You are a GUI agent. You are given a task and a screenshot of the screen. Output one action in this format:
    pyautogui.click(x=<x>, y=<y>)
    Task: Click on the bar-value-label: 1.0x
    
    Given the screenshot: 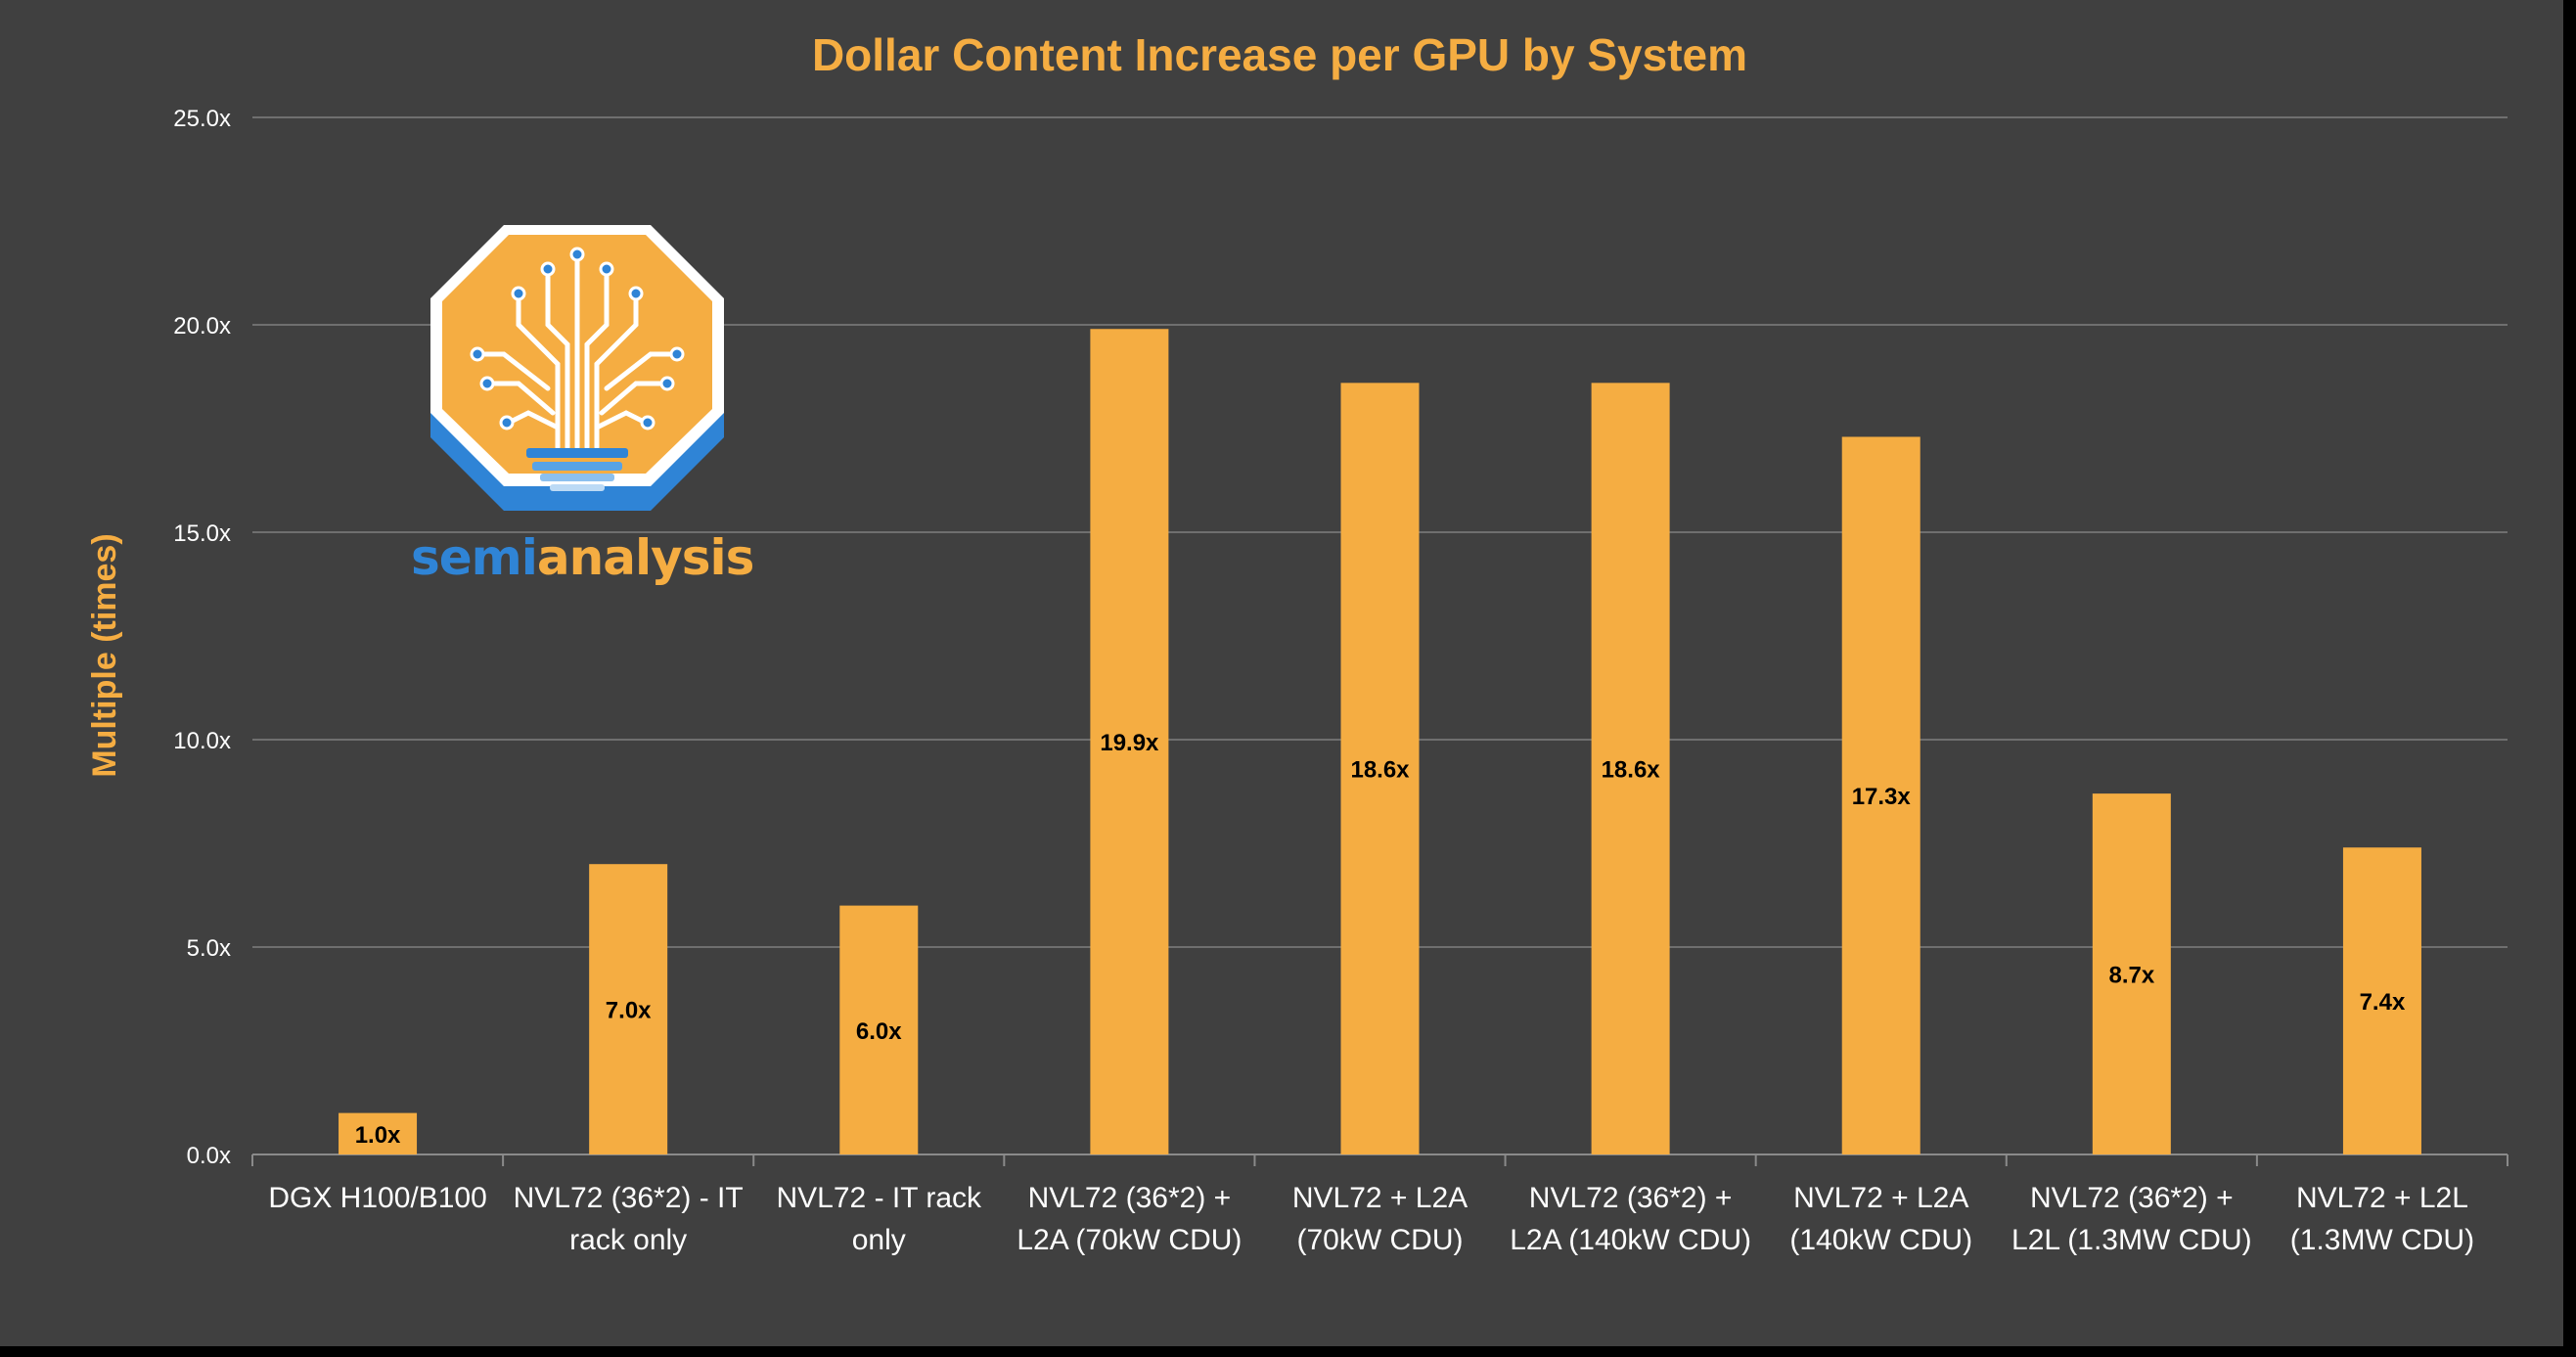 What is the action you would take?
    pyautogui.click(x=378, y=1135)
    